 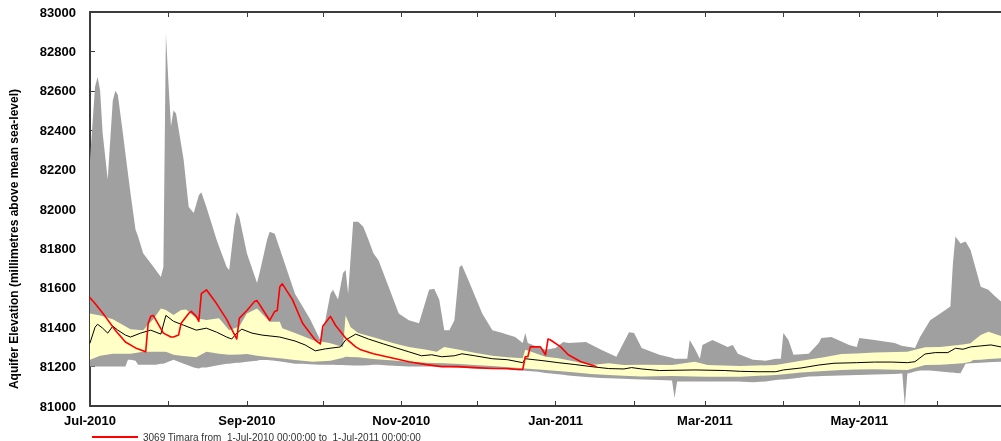 What do you see at coordinates (57, 91) in the screenshot?
I see `y-tick-label: 82600` at bounding box center [57, 91].